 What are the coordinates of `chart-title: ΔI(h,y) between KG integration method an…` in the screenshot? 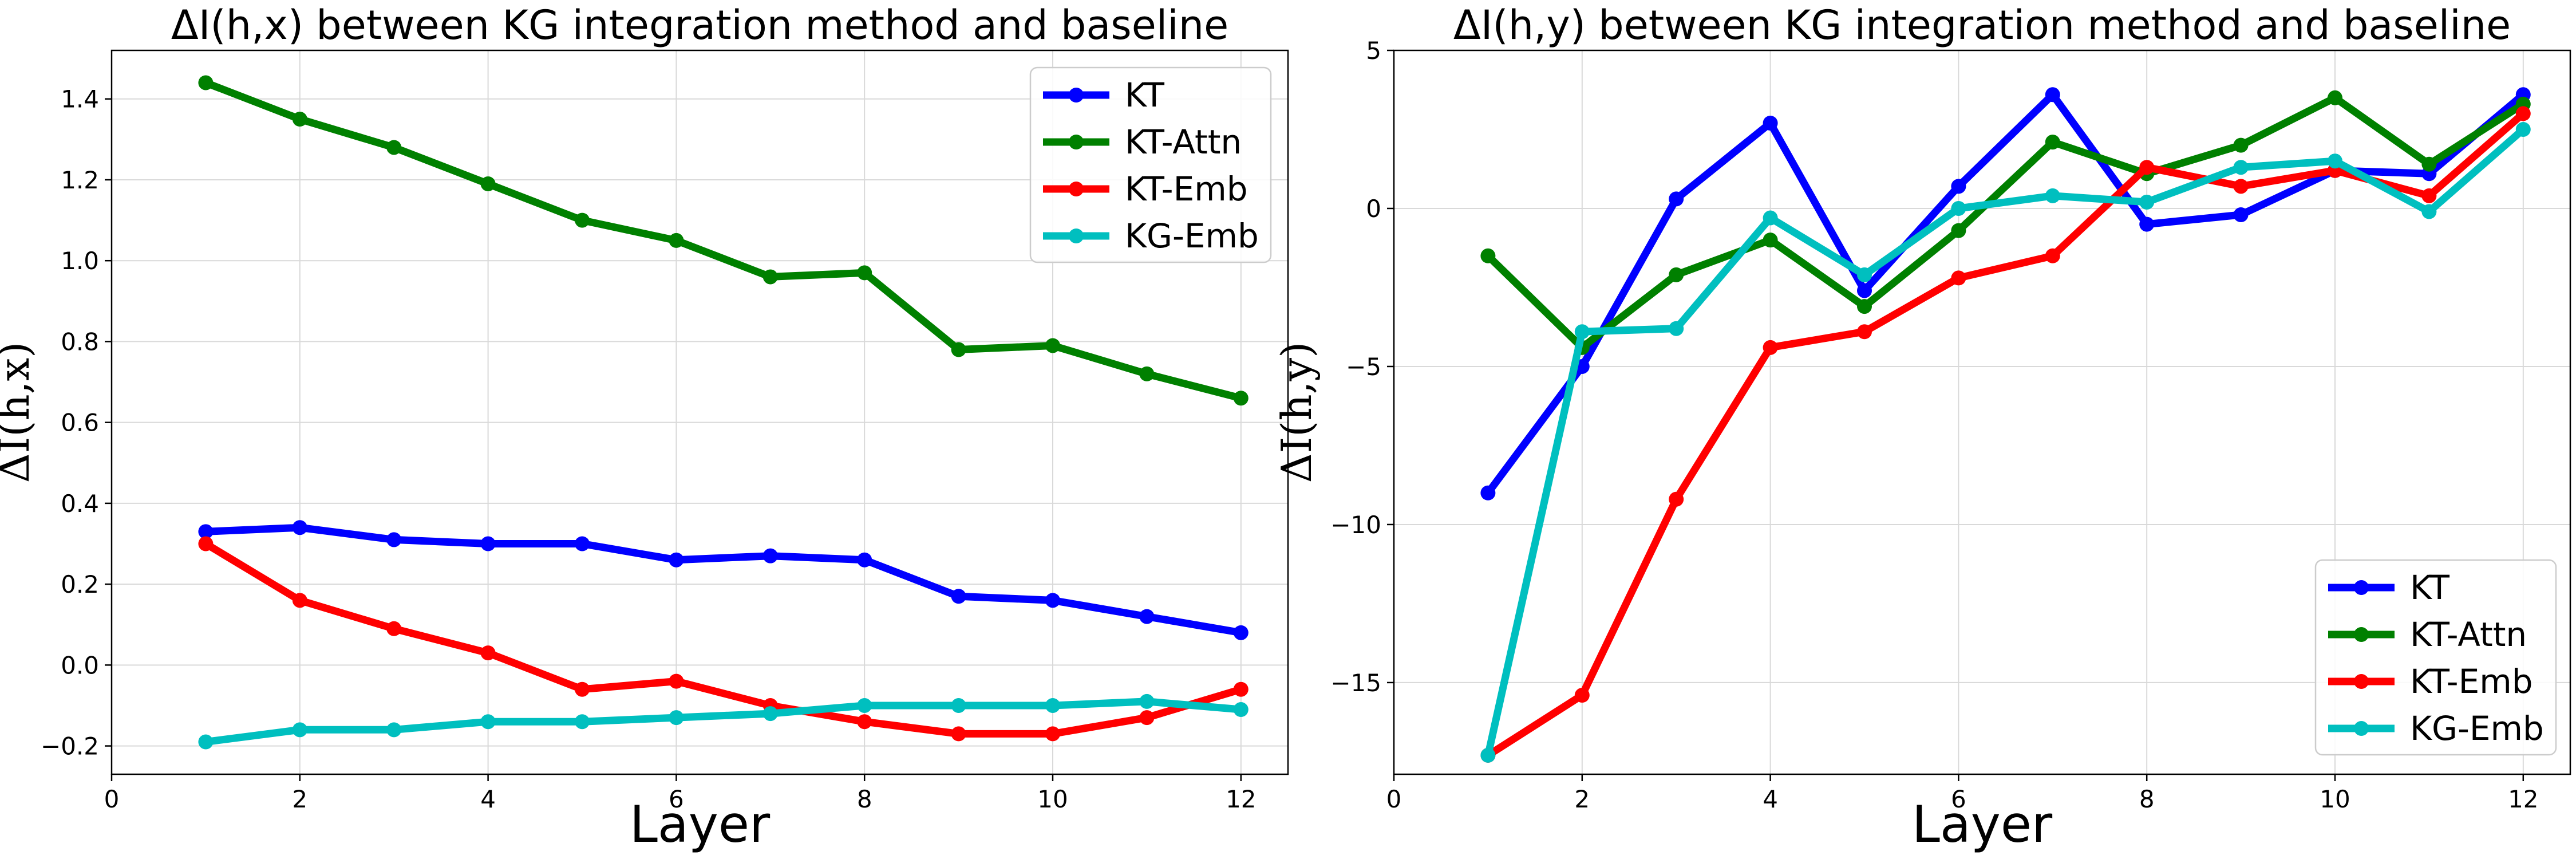 It's located at (1982, 25).